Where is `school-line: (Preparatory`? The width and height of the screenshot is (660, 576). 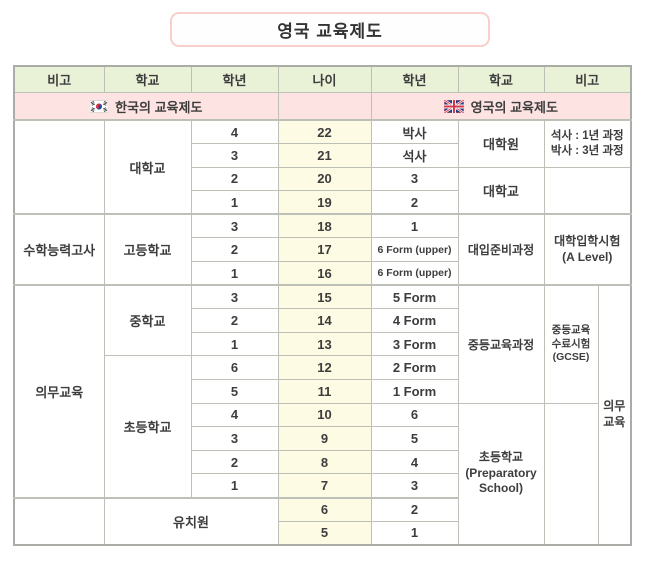 school-line: (Preparatory is located at coordinates (501, 472).